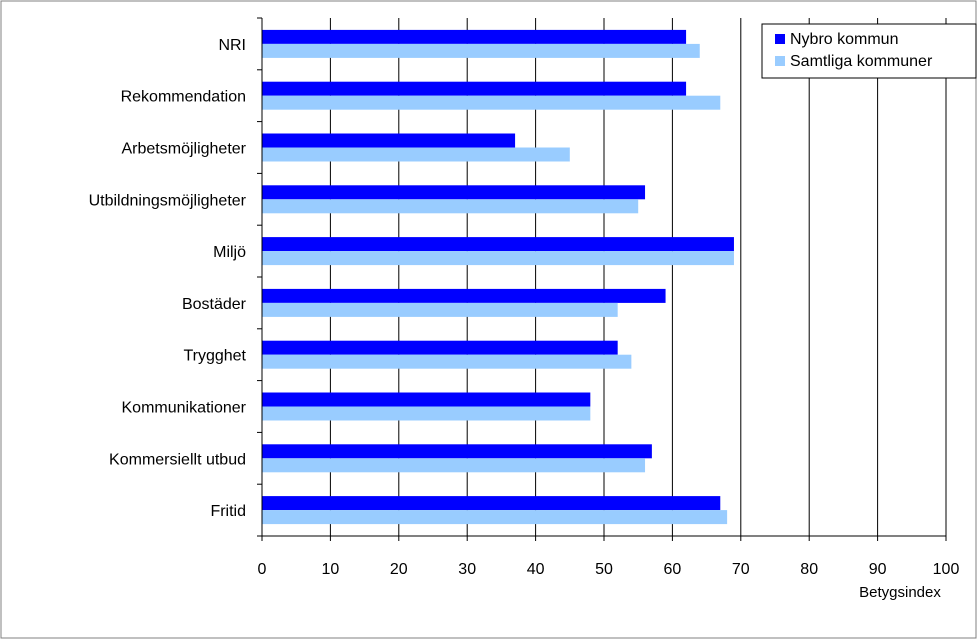  What do you see at coordinates (228, 511) in the screenshot?
I see `category-label: Fritid` at bounding box center [228, 511].